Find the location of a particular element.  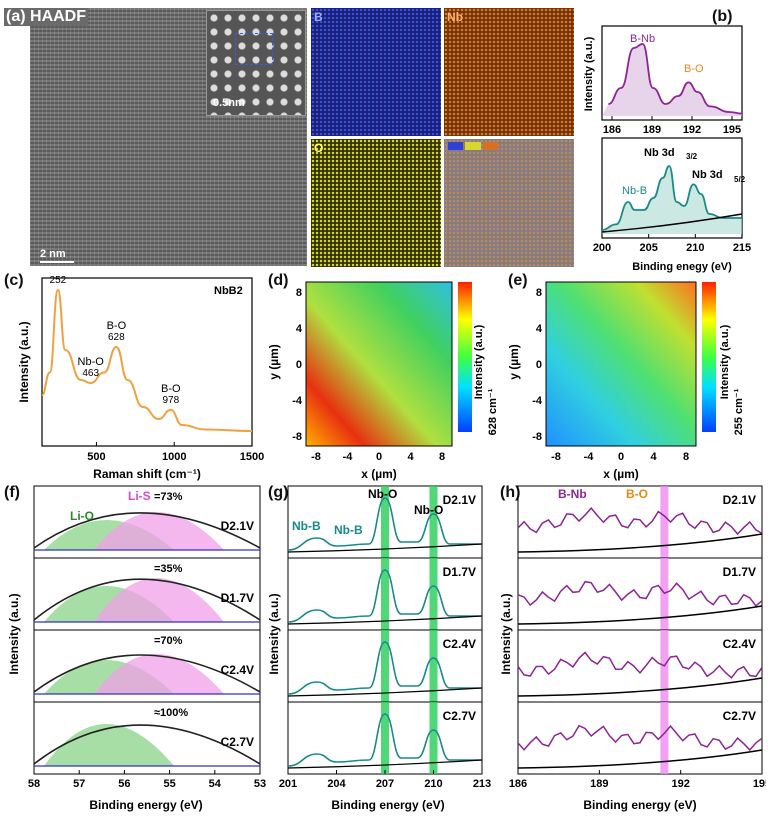

panel-f-label: (f) is located at coordinates (12, 492).